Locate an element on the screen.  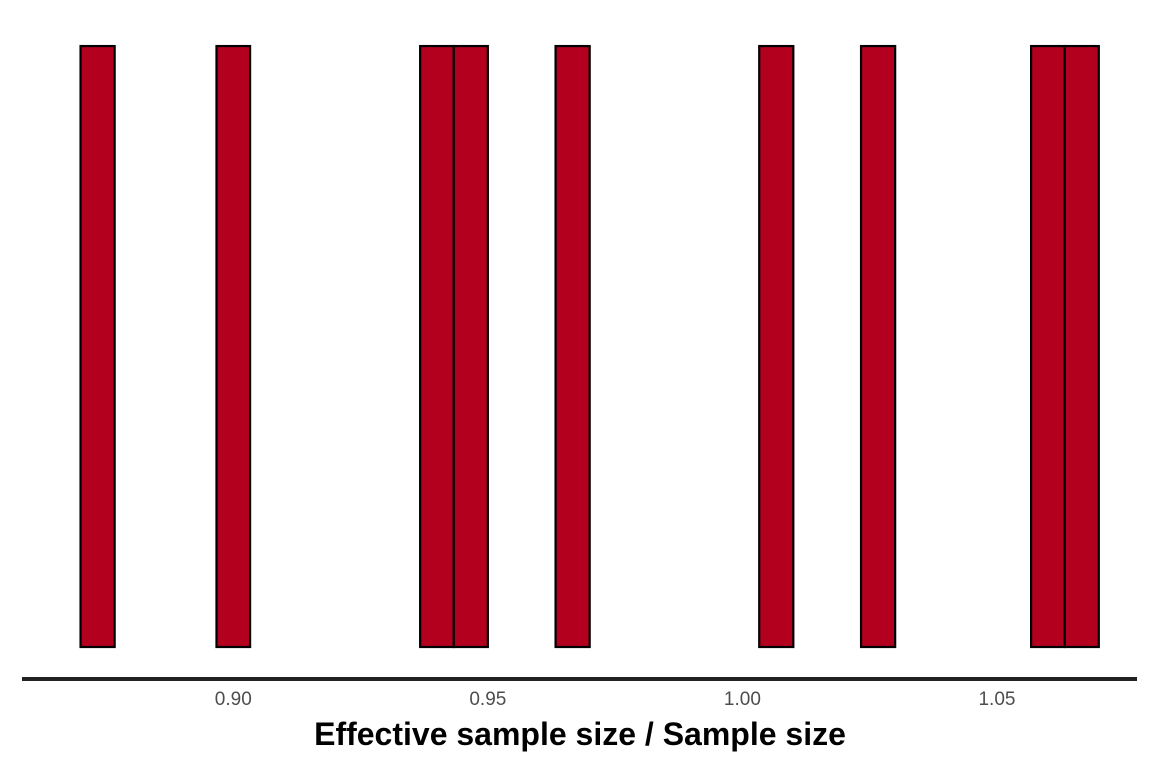
x-tick-label: 1.00 is located at coordinates (742, 699).